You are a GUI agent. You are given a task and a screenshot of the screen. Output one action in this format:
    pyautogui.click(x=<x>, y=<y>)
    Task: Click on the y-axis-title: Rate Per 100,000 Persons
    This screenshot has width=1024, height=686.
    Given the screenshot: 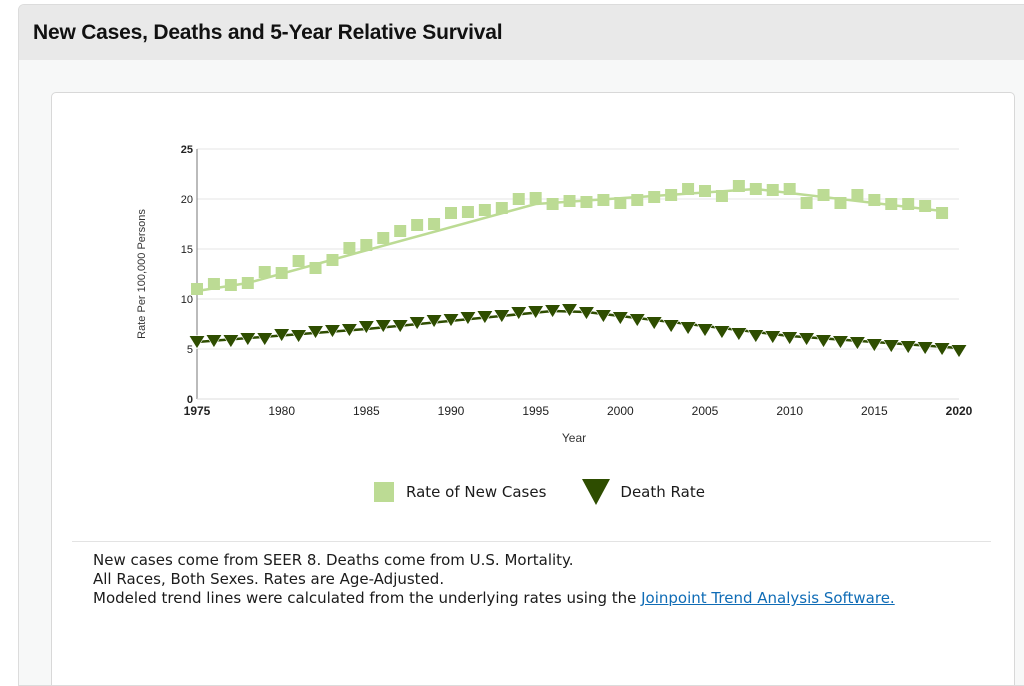 What is the action you would take?
    pyautogui.click(x=142, y=274)
    